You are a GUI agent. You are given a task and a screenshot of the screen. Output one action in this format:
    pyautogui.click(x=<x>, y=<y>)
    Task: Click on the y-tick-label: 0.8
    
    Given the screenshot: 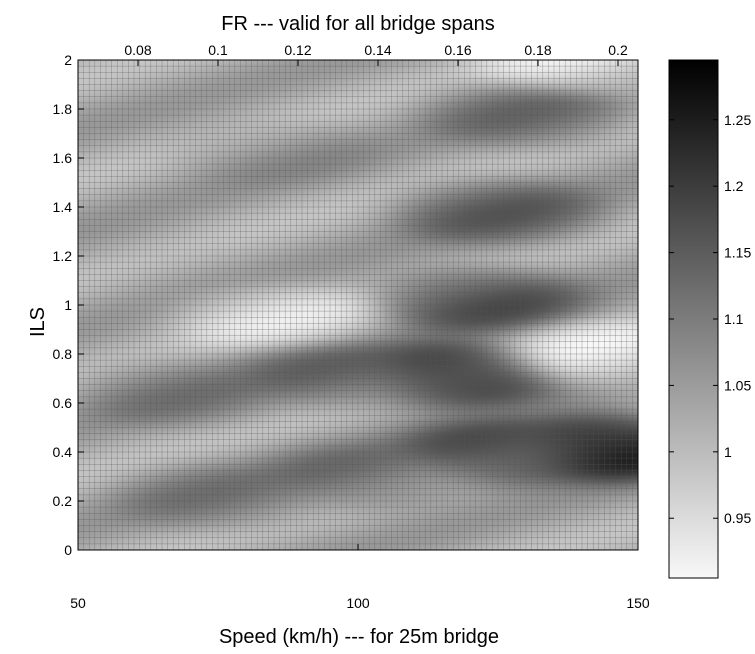 What is the action you would take?
    pyautogui.click(x=63, y=354)
    